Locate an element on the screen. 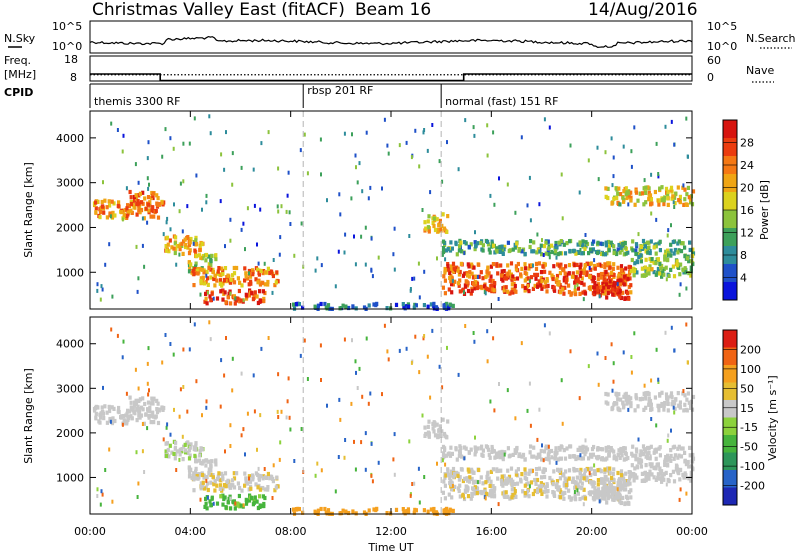 The height and width of the screenshot is (558, 800). x-tick-label: 16:00 is located at coordinates (491, 531).